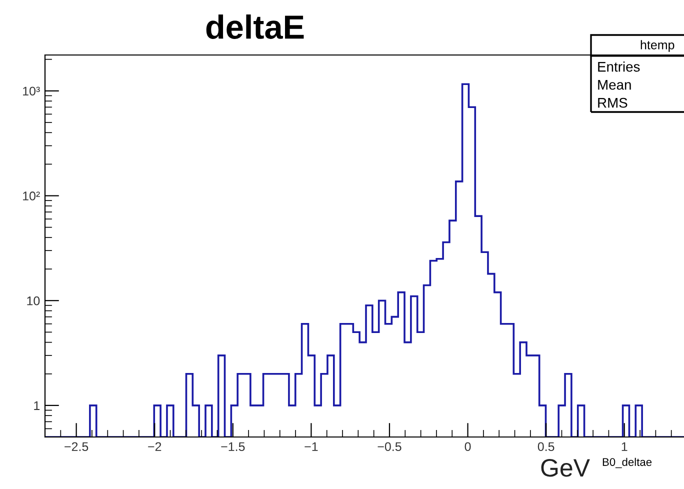 Image resolution: width=684 pixels, height=489 pixels. I want to click on y-tick-label: 10³, so click(31, 91).